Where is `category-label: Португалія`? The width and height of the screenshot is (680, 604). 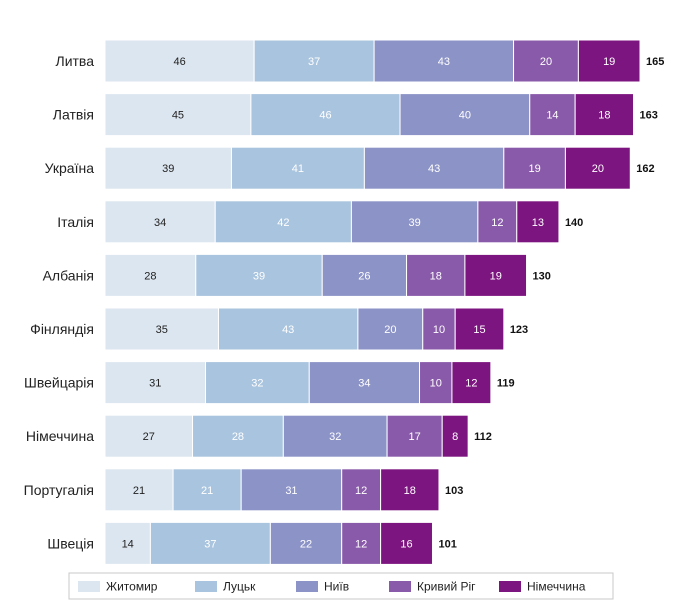 category-label: Португалія is located at coordinates (59, 490).